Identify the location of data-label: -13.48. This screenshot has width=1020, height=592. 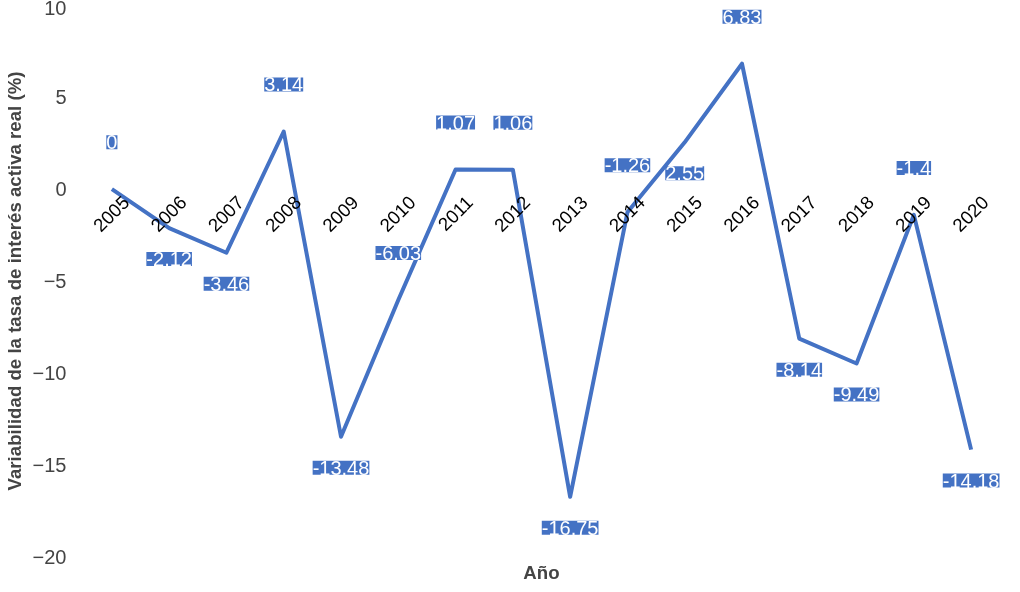
(341, 467).